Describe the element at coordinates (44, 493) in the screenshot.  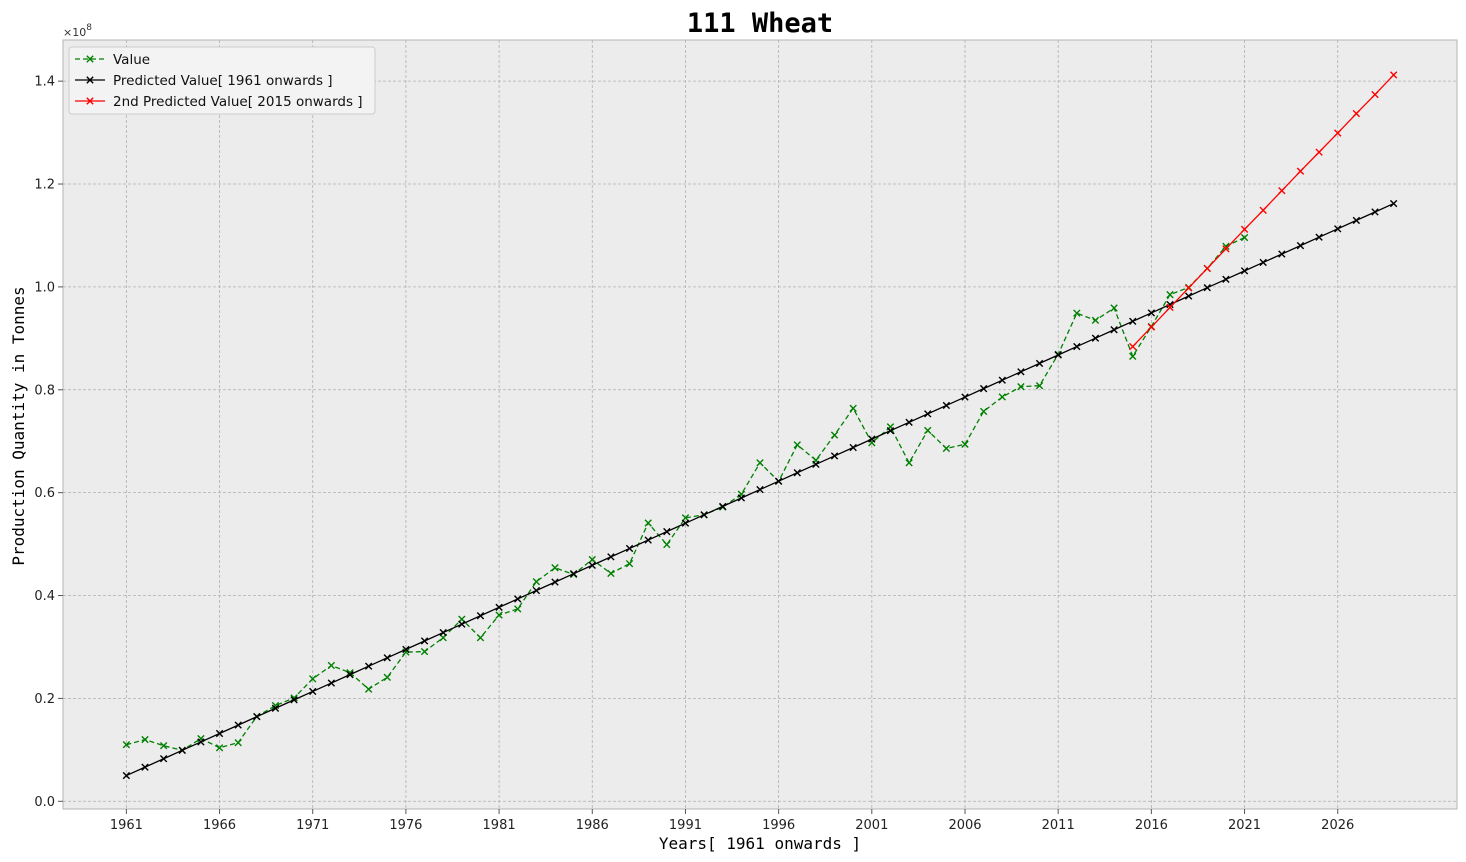
I see `y-tick-label: 0.6` at that location.